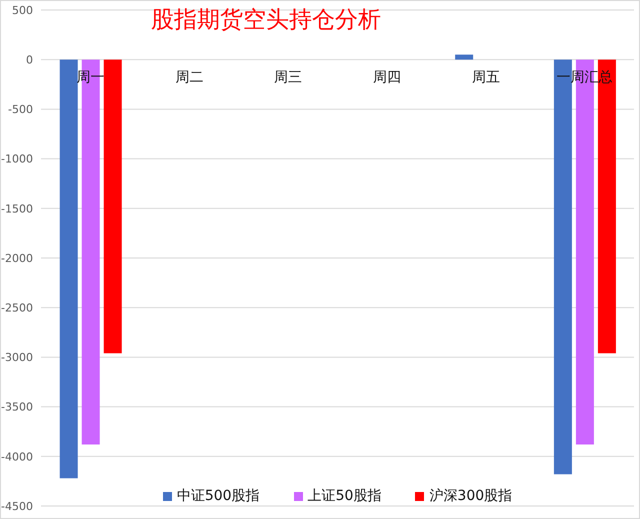 Image resolution: width=640 pixels, height=519 pixels. I want to click on y-tick-label: -1500, so click(17, 209).